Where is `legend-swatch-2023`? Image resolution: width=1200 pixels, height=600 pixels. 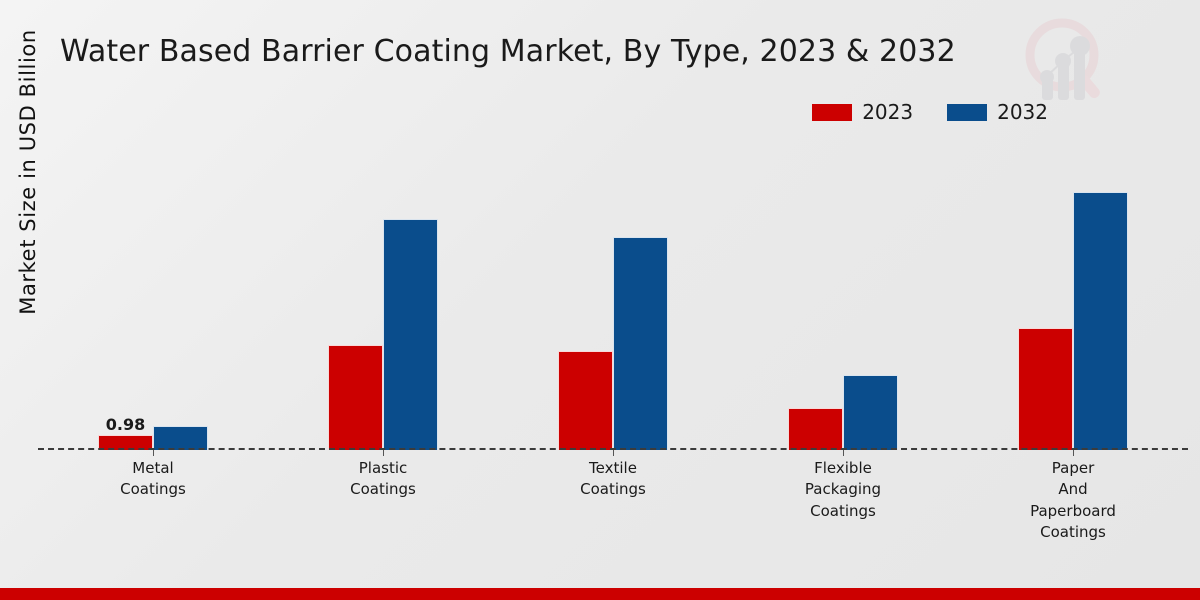 legend-swatch-2023 is located at coordinates (832, 112).